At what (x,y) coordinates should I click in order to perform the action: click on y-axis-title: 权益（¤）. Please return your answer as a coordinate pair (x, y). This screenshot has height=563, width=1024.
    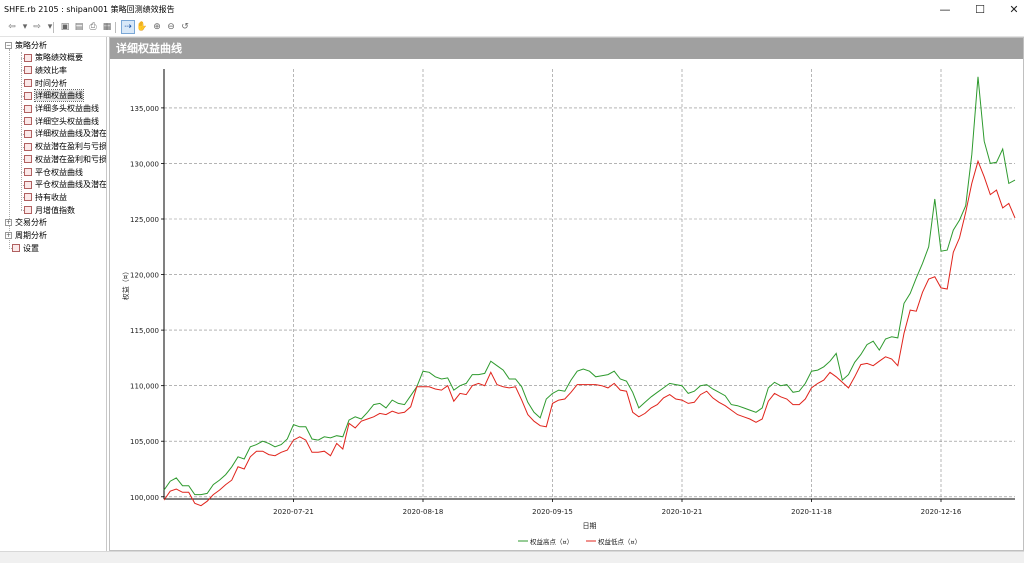
    Looking at the image, I should click on (125, 284).